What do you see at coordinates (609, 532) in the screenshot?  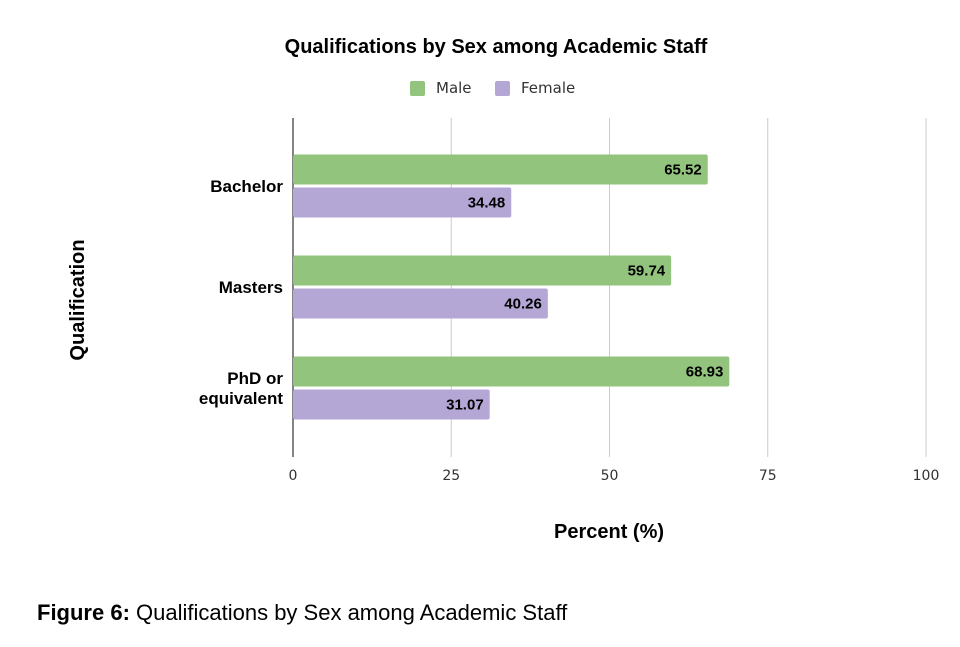 I see `x-axis-title: Percent (%)` at bounding box center [609, 532].